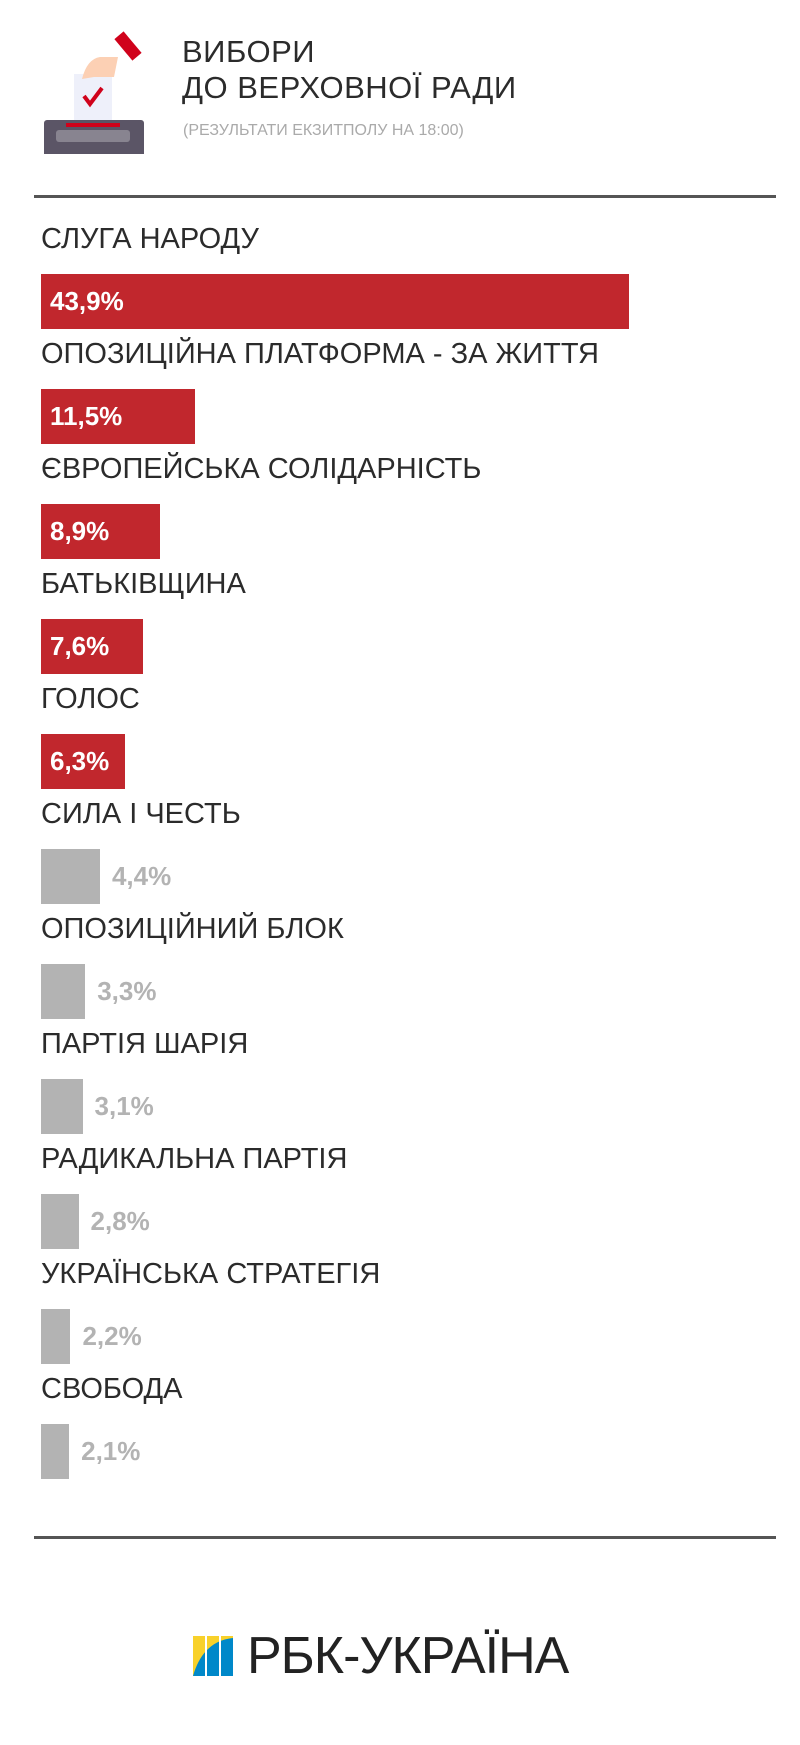  Describe the element at coordinates (261, 469) in the screenshot. I see `party-label: ЄВРОПЕЙСЬКА СОЛІДАРНІСТЬ` at that location.